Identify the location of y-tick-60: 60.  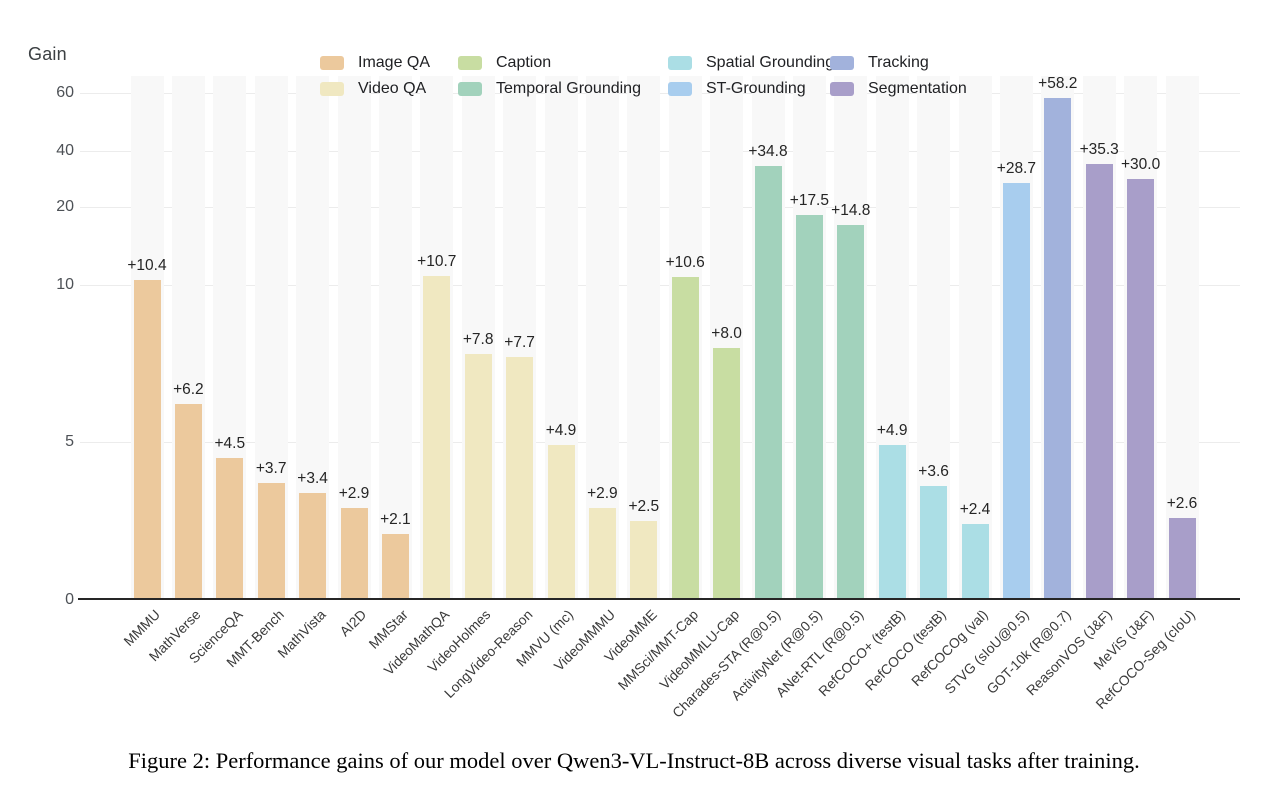
(65, 92).